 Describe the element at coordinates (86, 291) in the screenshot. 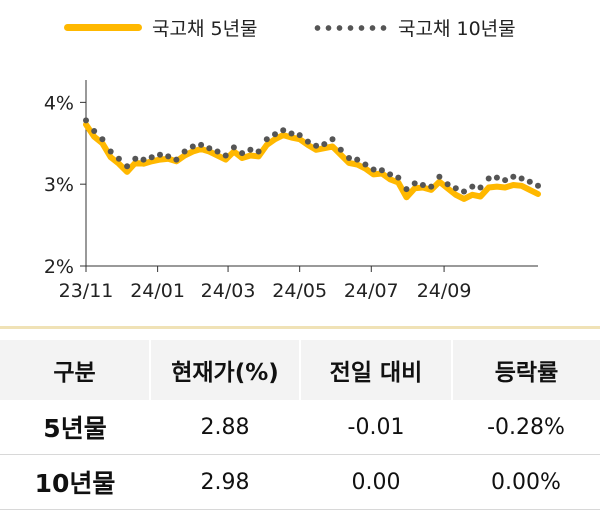

I see `x-tick-label: 23/11` at that location.